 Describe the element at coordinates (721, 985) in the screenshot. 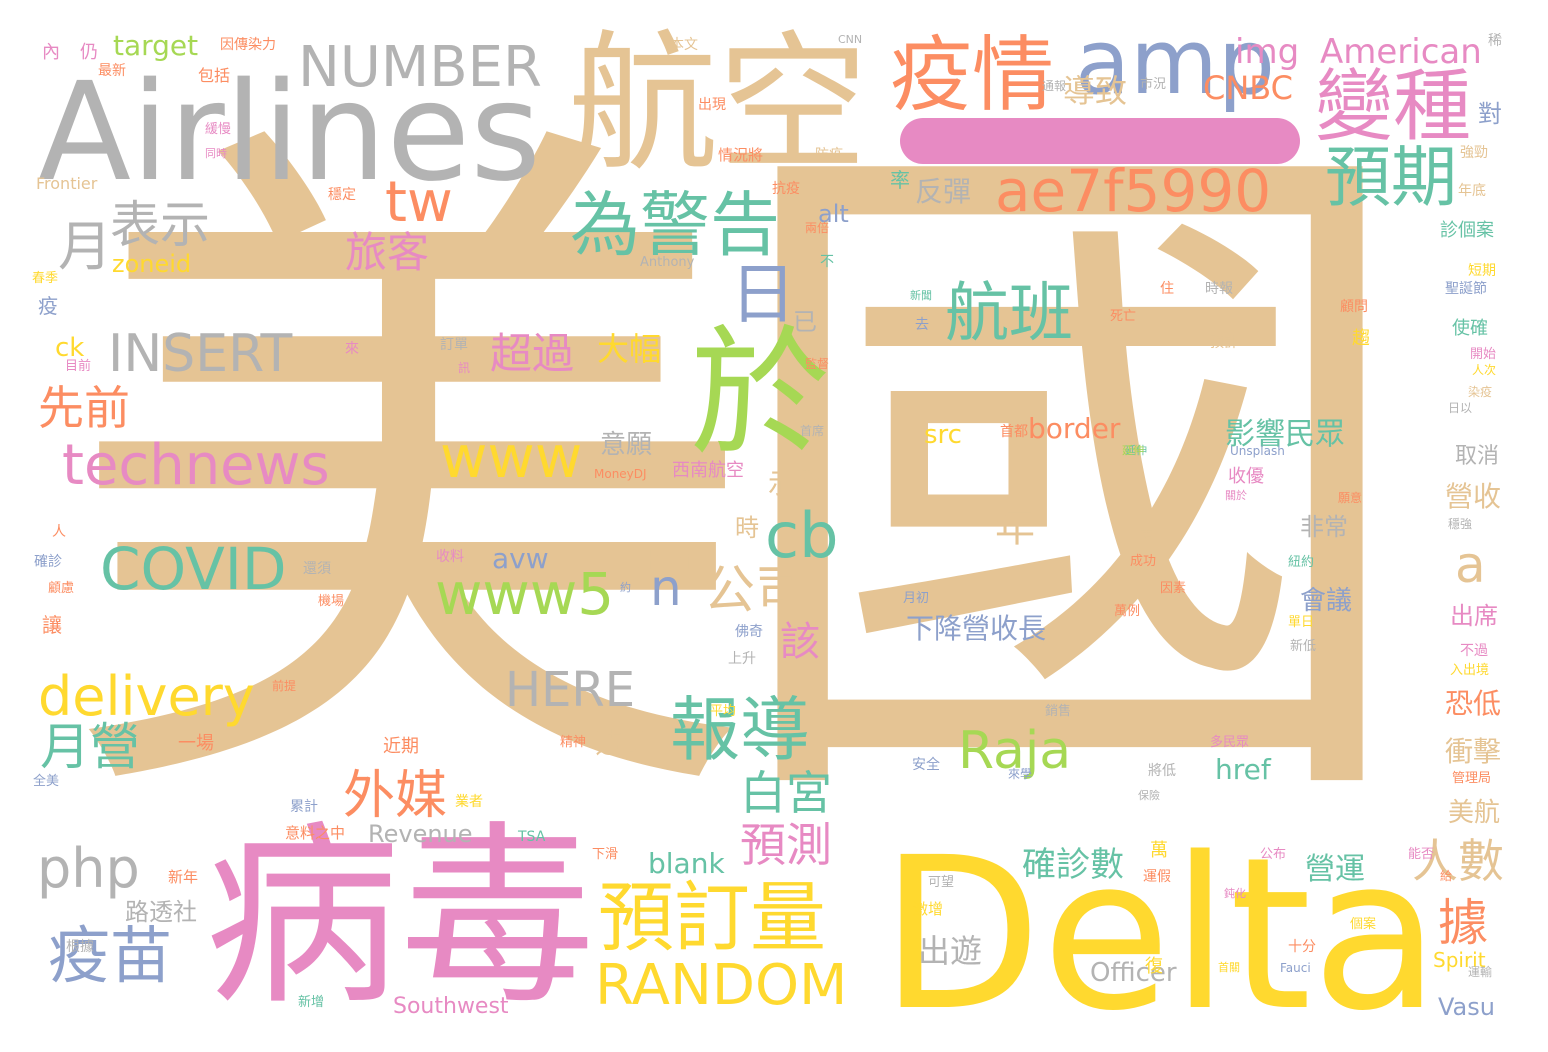

I see `word-random: RANDOM` at that location.